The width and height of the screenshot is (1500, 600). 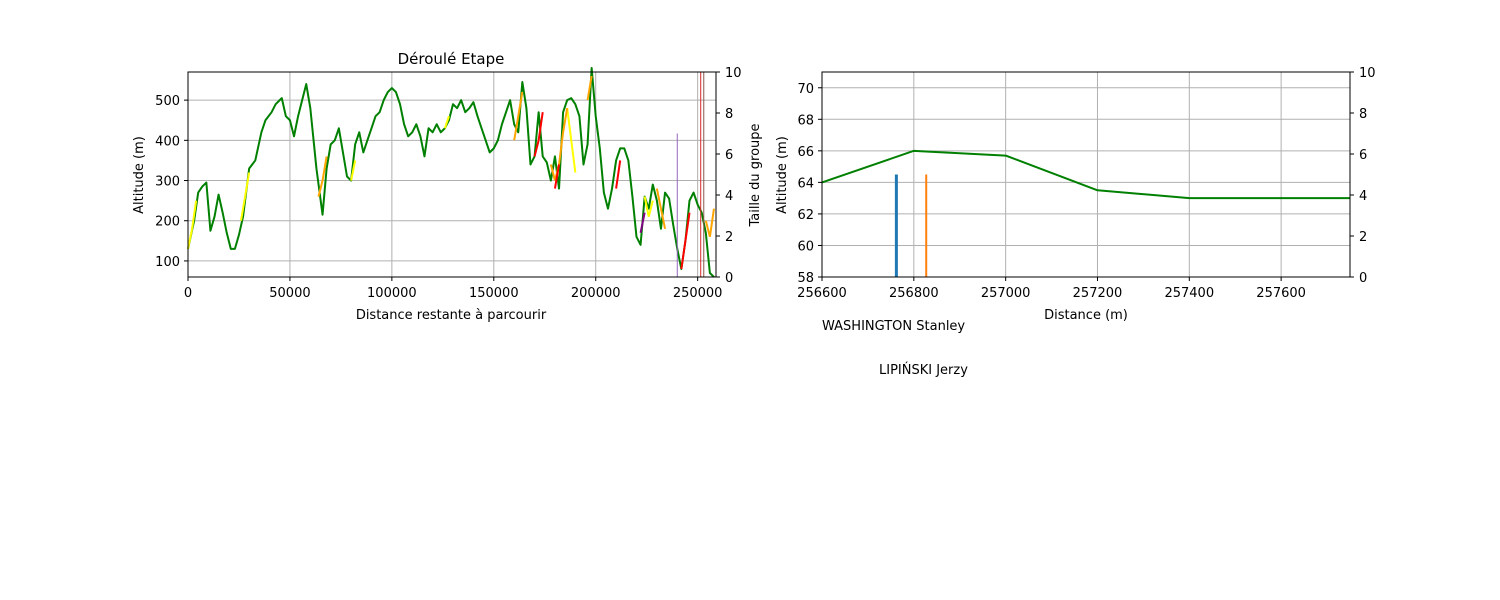 What do you see at coordinates (805, 246) in the screenshot?
I see `y-tick-label: 60` at bounding box center [805, 246].